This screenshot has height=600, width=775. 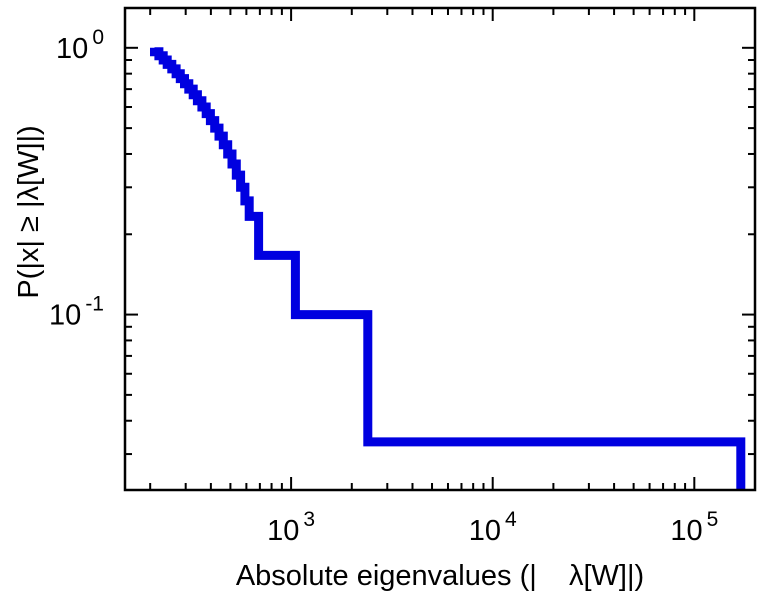 I want to click on y-tick-label: 10 0, so click(x=80, y=45).